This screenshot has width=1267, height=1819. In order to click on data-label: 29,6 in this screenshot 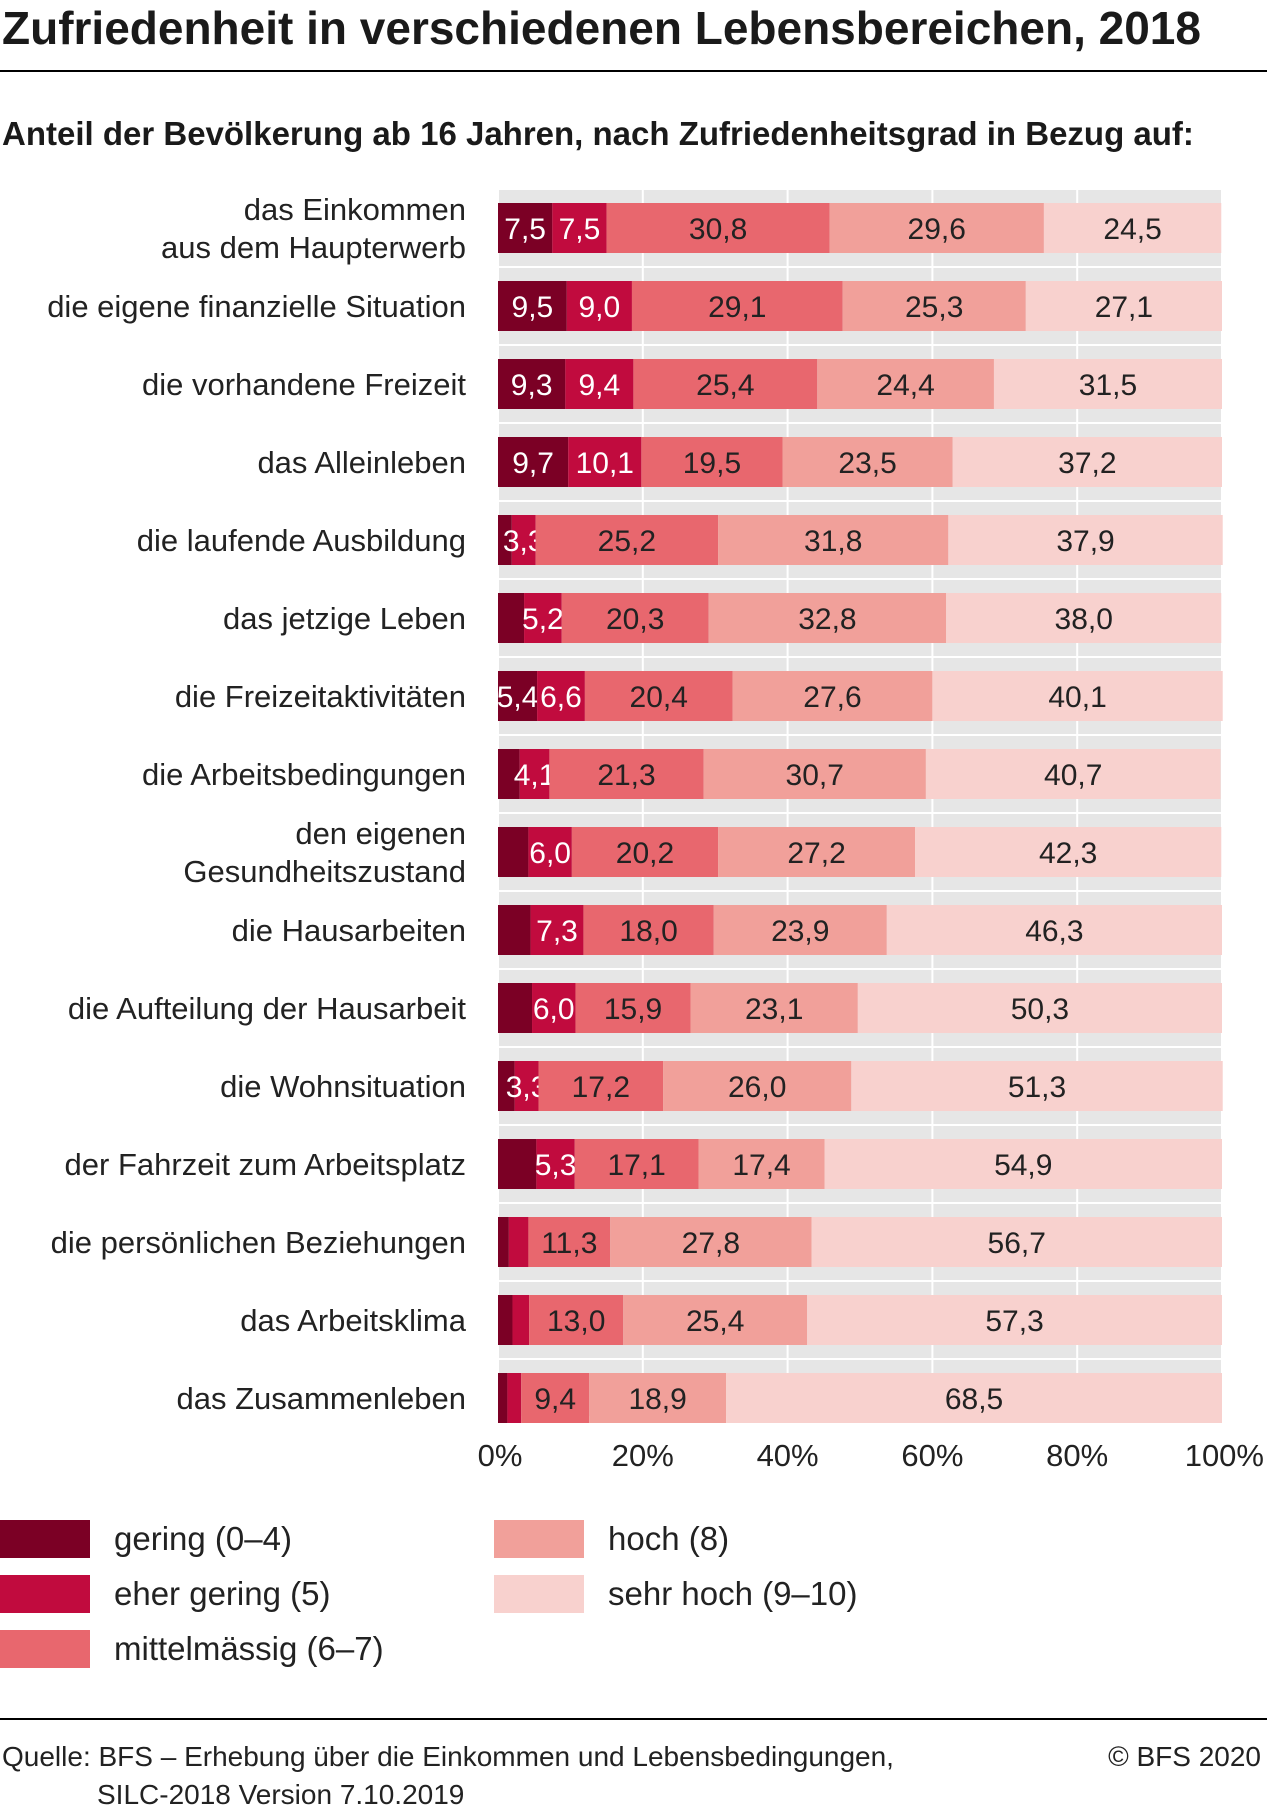, I will do `click(937, 229)`.